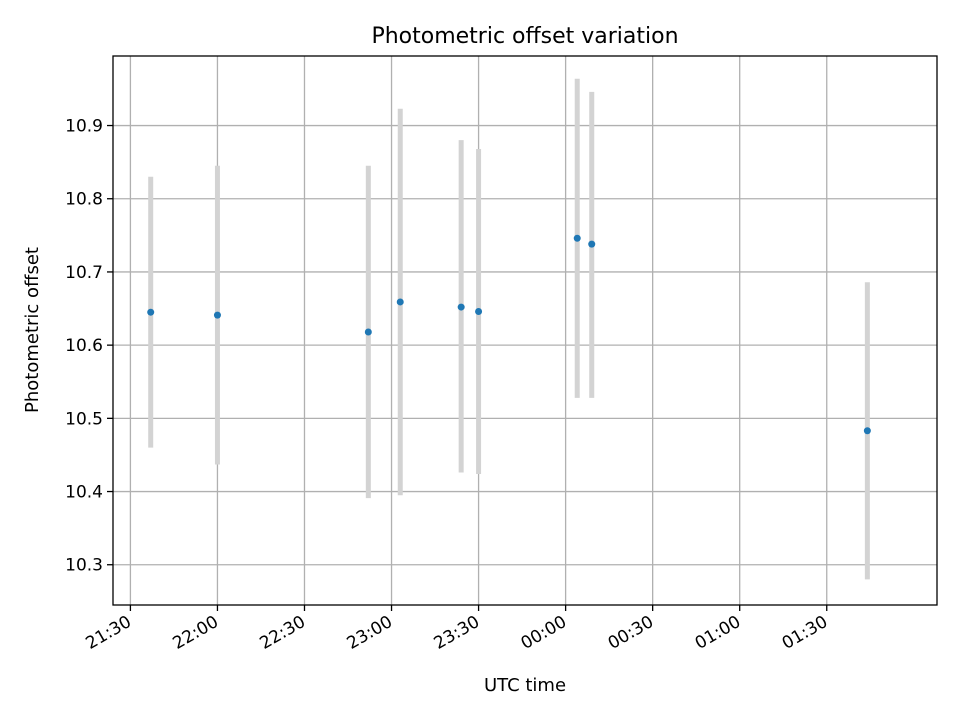 This screenshot has width=960, height=720. Describe the element at coordinates (525, 685) in the screenshot. I see `x-axis-label: UTC time` at that location.